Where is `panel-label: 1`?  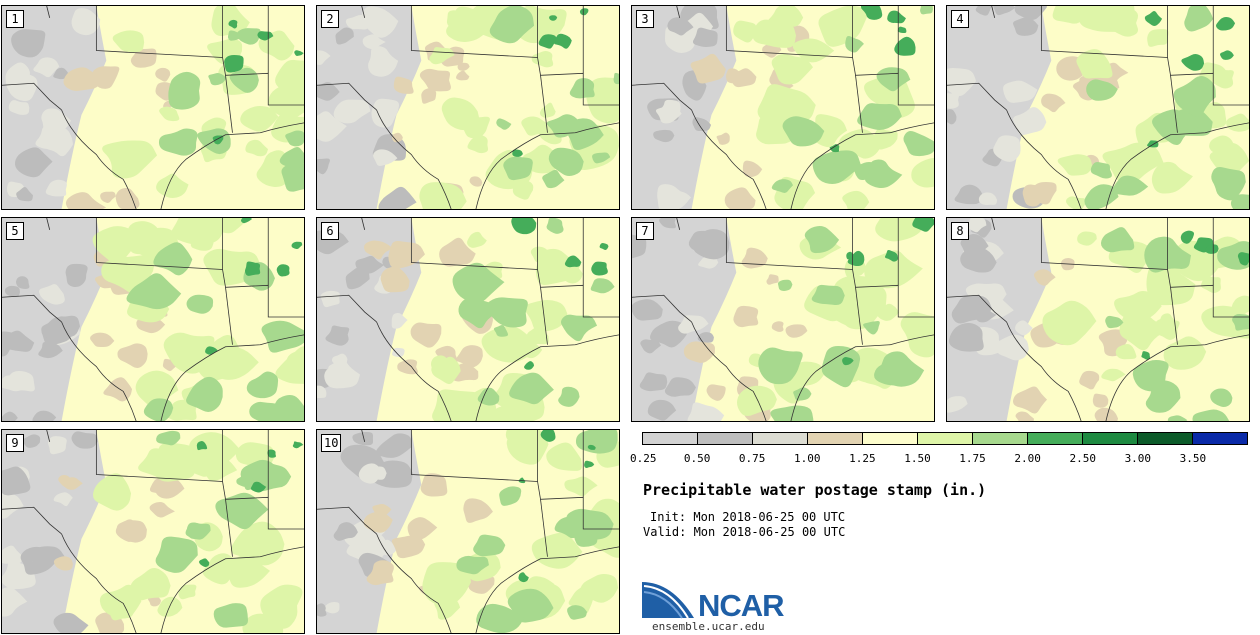
panel-label: 1 is located at coordinates (15, 19).